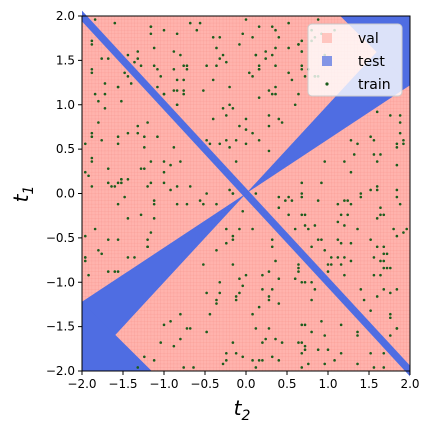 The width and height of the screenshot is (432, 432). What do you see at coordinates (242, 410) in the screenshot?
I see `x-axis-label: t2` at bounding box center [242, 410].